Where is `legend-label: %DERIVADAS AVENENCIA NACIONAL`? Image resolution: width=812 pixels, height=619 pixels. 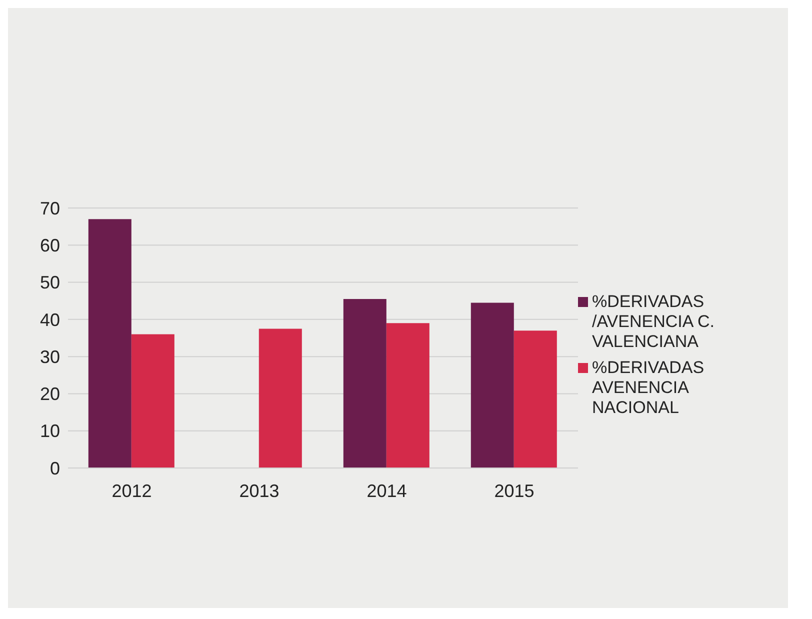 legend-label: %DERIVADAS AVENENCIA NACIONAL is located at coordinates (649, 388).